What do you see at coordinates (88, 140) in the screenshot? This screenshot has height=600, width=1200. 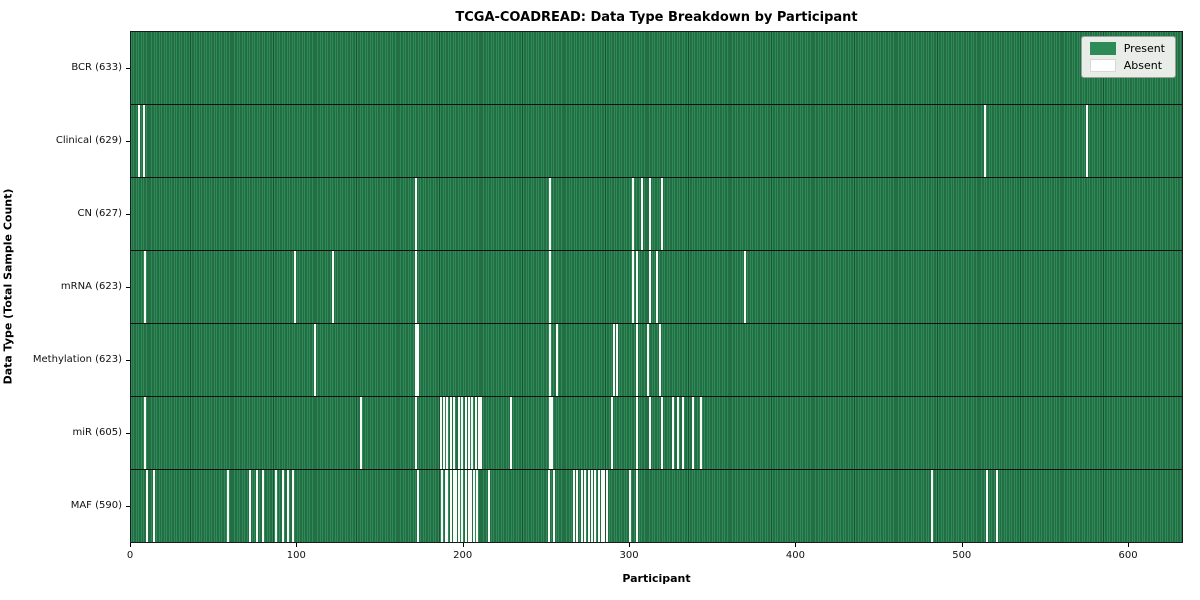 I see `y-tick-label: Clinical (629)` at bounding box center [88, 140].